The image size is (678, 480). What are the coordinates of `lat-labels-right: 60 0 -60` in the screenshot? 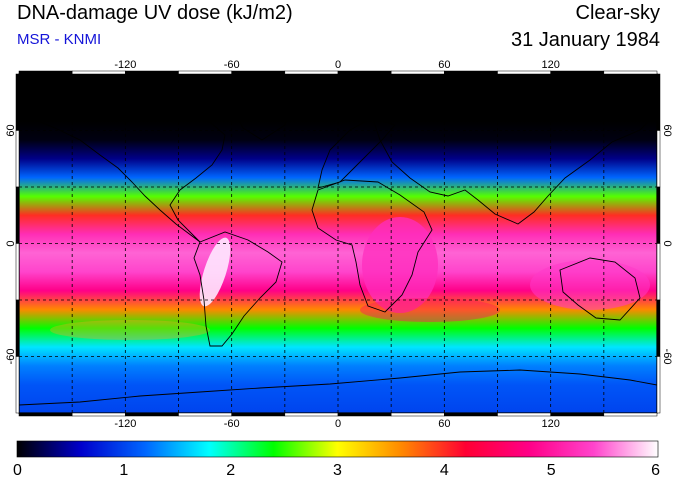 It's located at (667, 244).